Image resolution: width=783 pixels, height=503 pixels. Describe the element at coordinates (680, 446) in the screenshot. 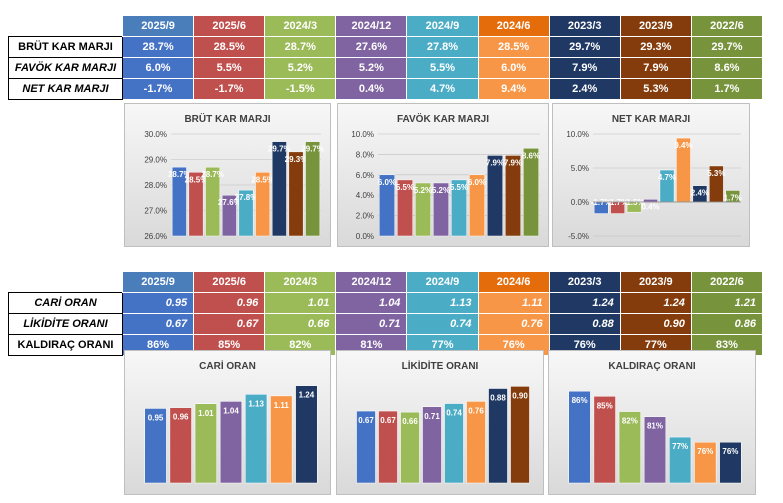

I see `data-label: 77%` at that location.